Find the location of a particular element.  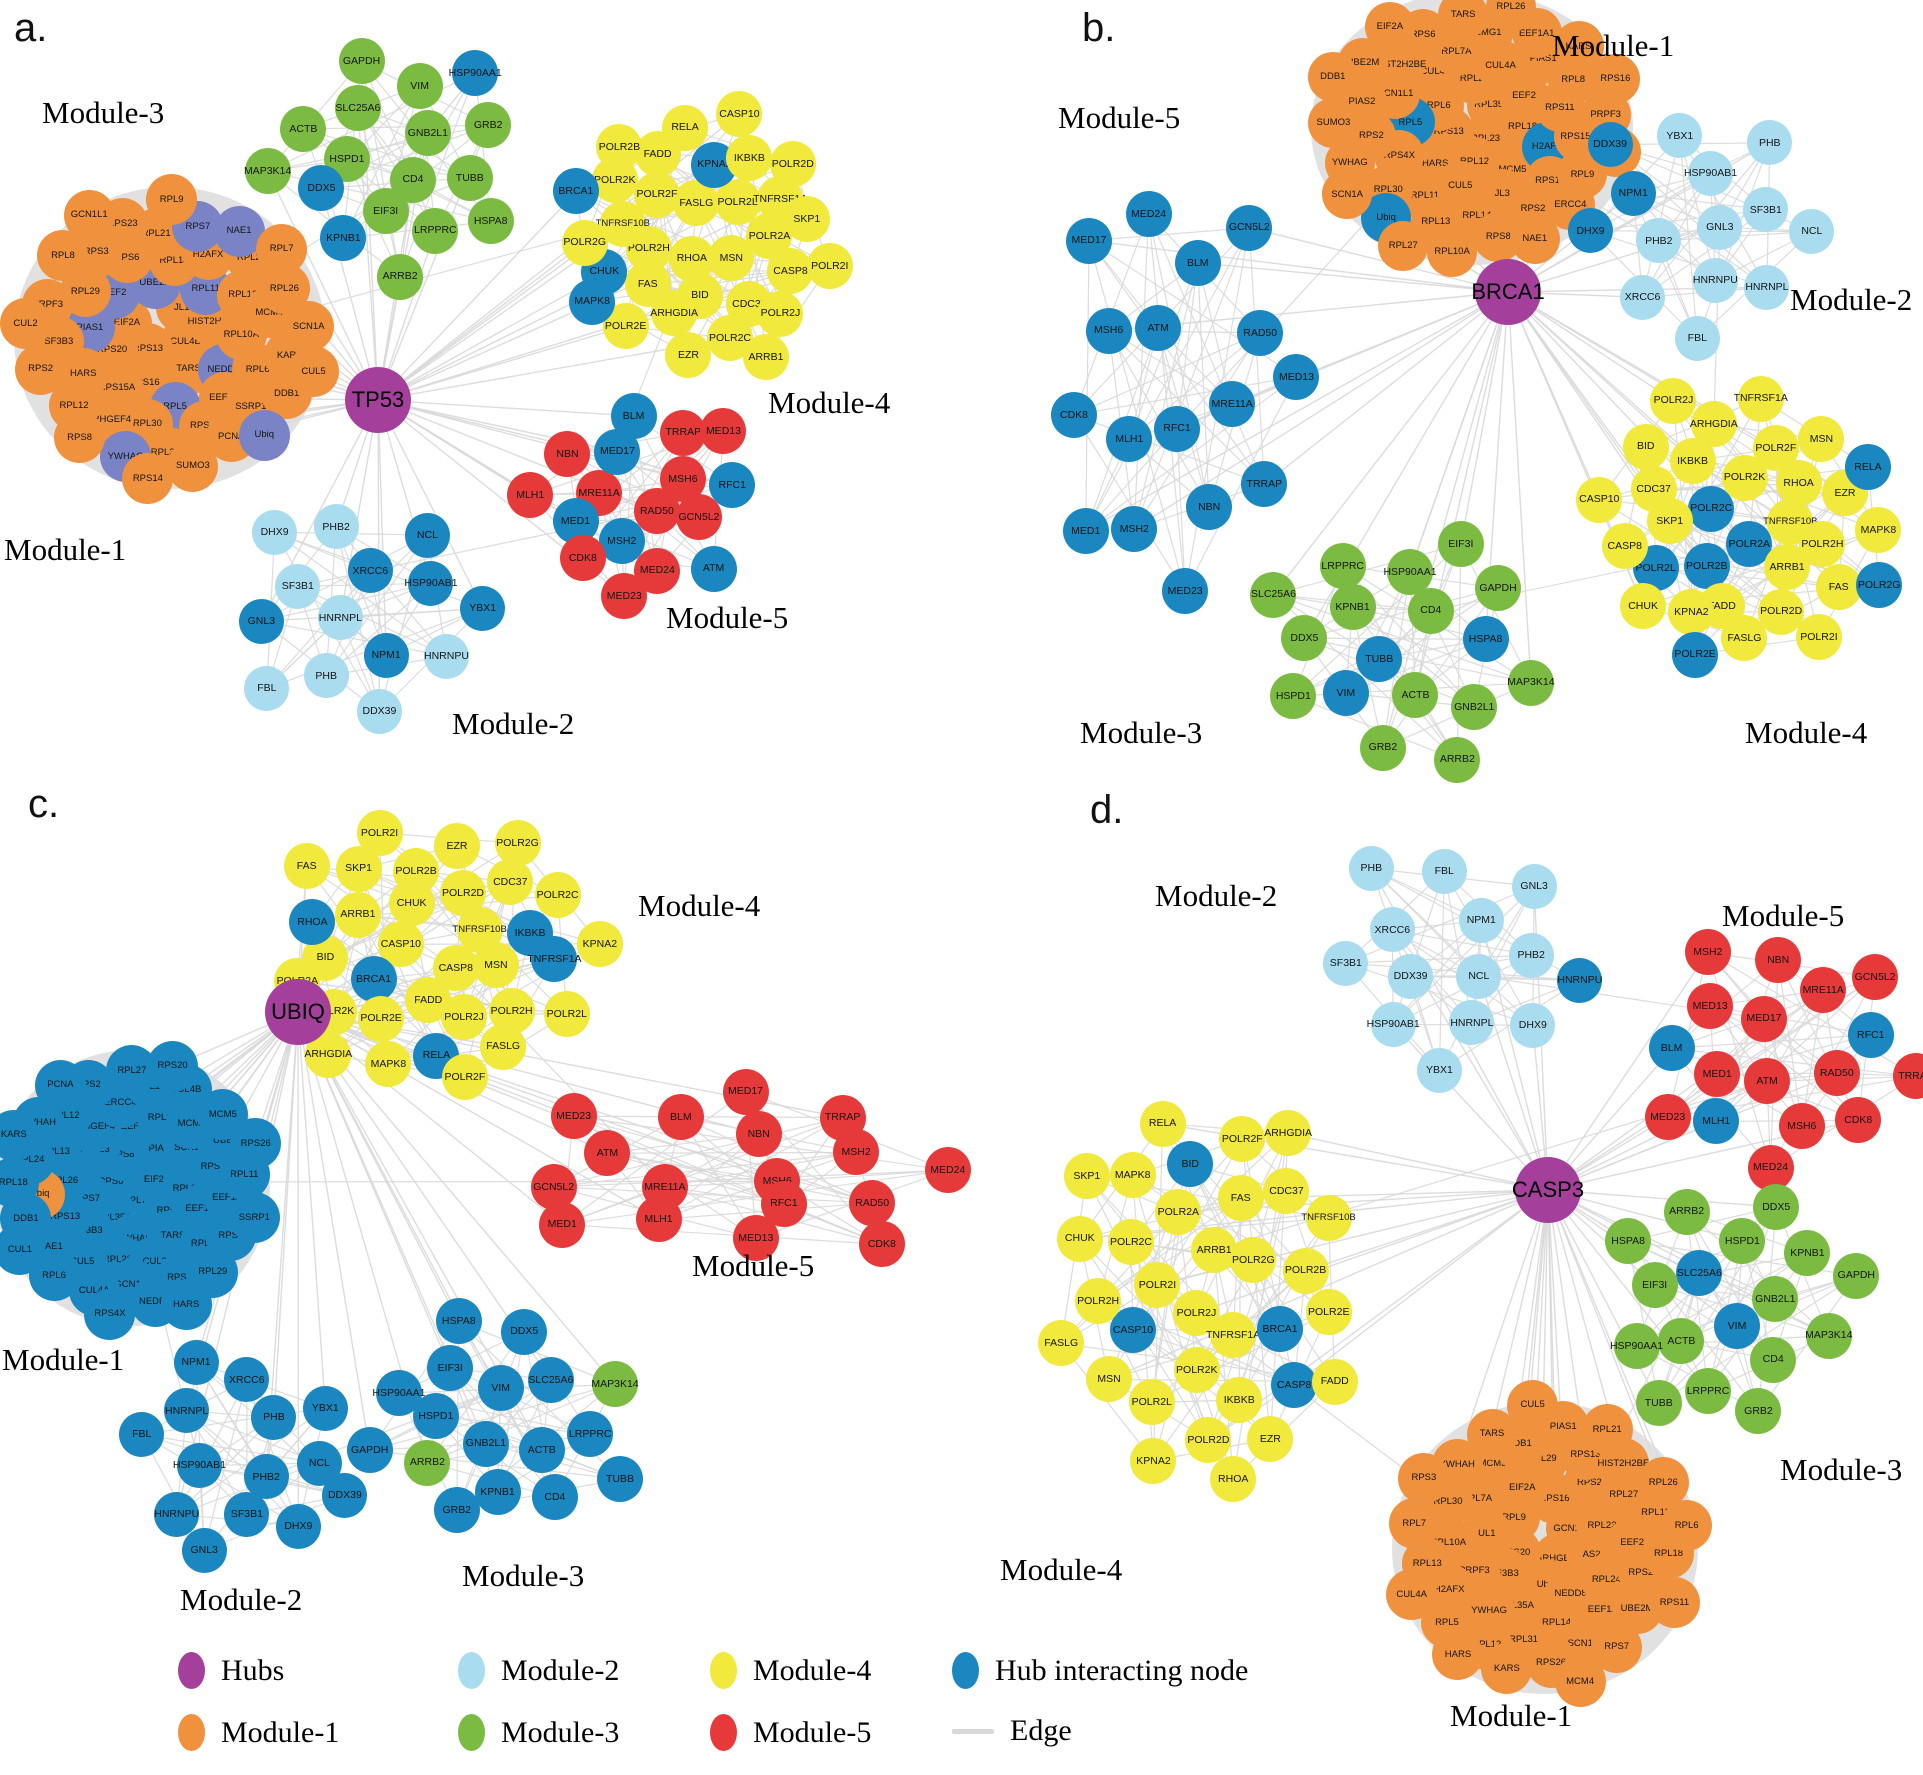

node-rela: RELA is located at coordinates (1867, 466).